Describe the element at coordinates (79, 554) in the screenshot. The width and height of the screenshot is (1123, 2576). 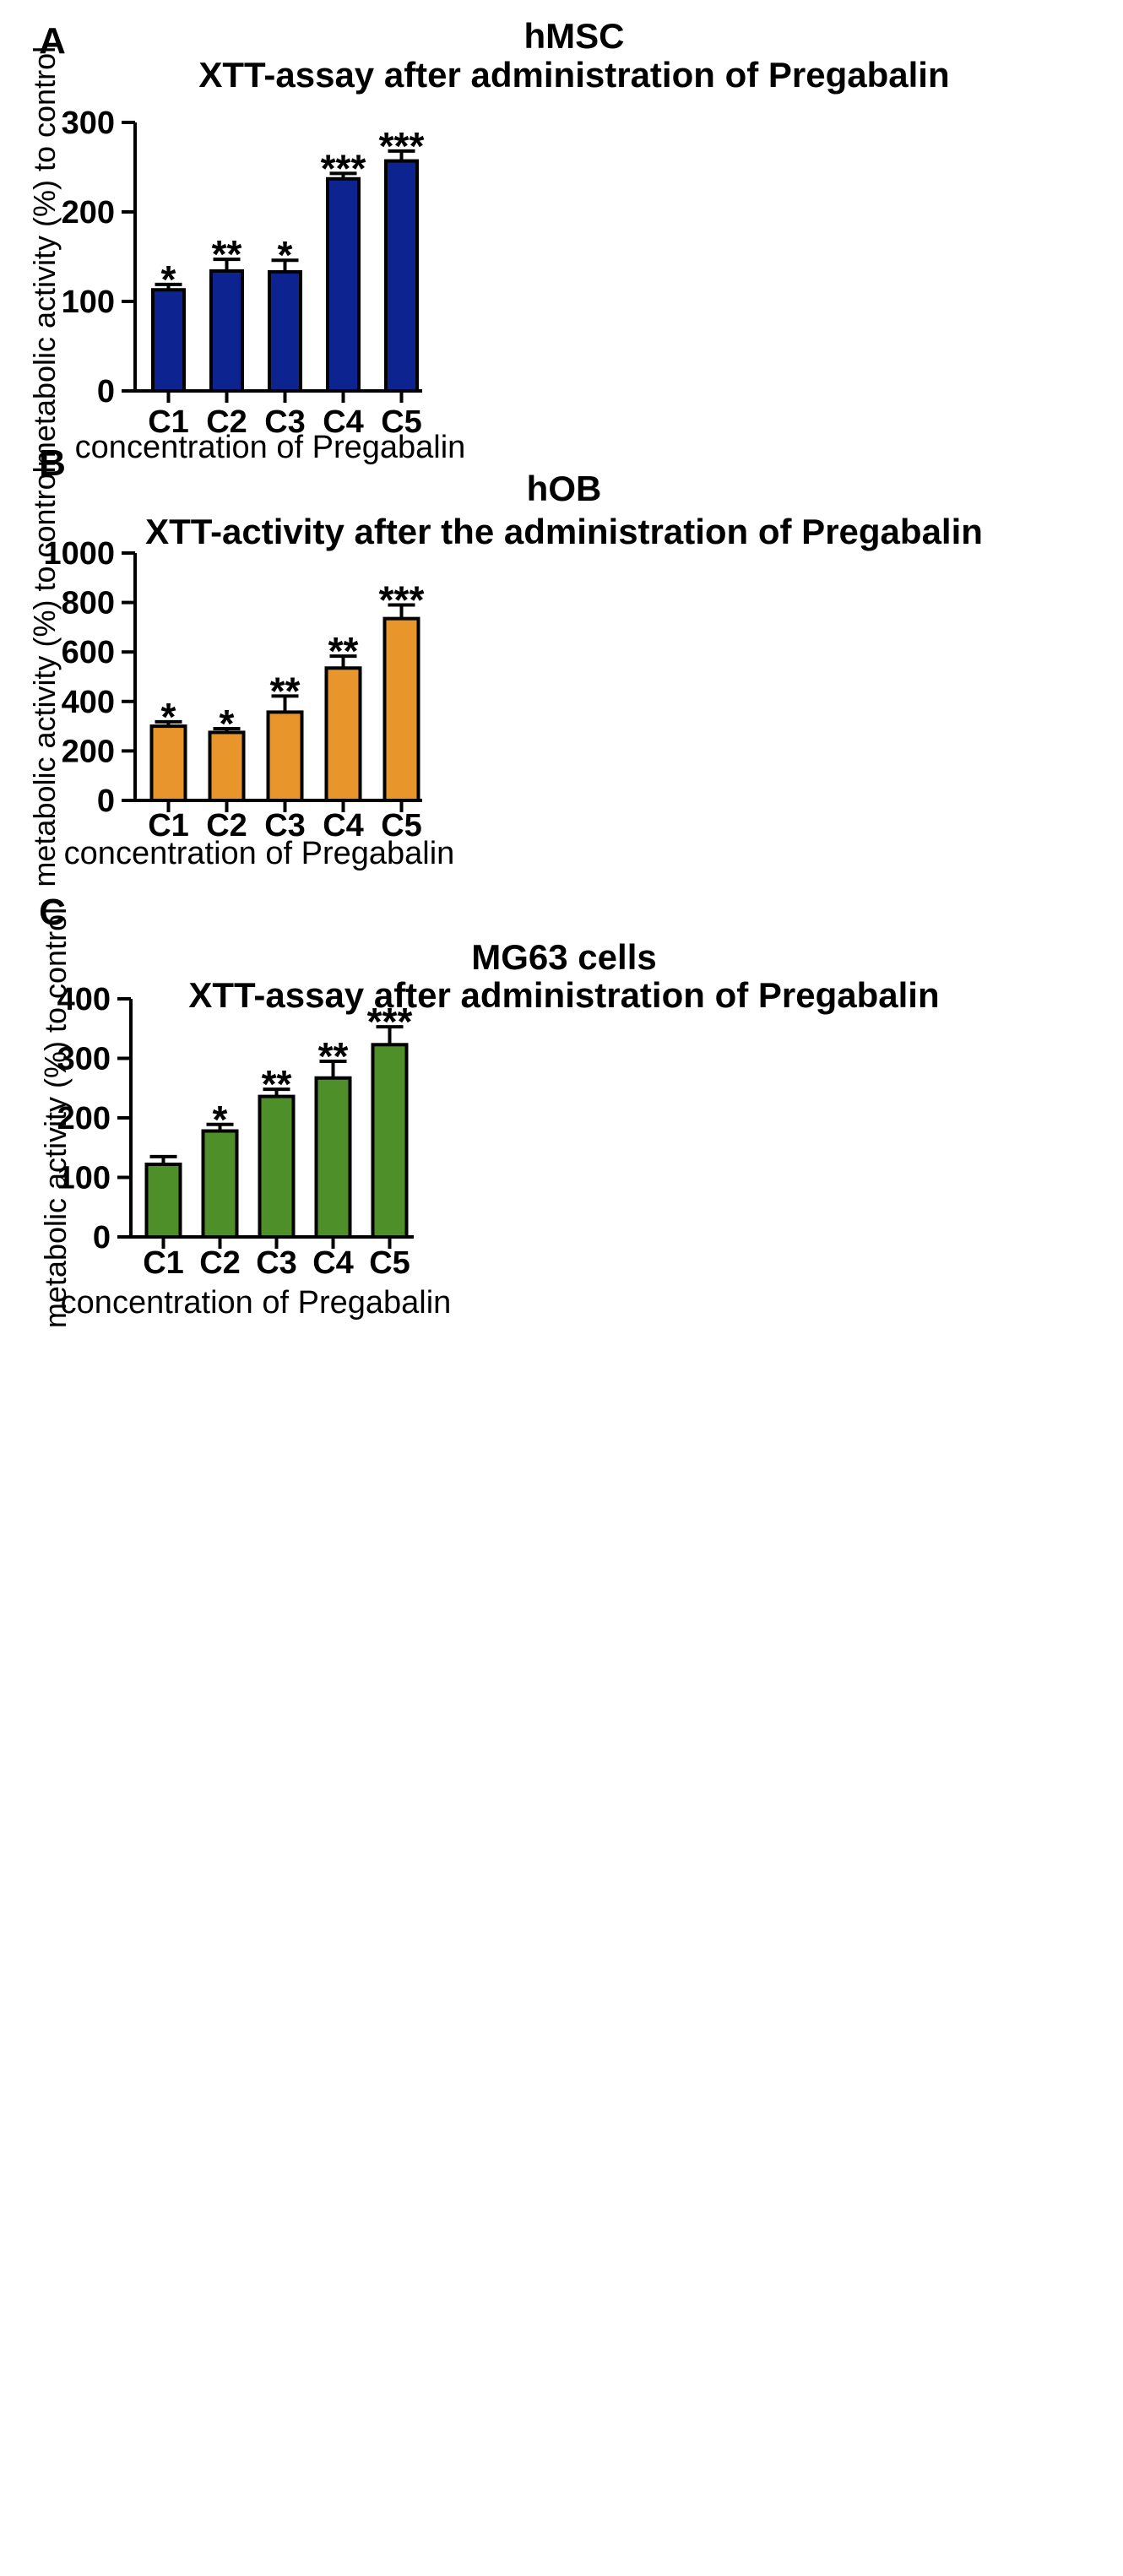
I see `y-tick-label: 1000` at that location.